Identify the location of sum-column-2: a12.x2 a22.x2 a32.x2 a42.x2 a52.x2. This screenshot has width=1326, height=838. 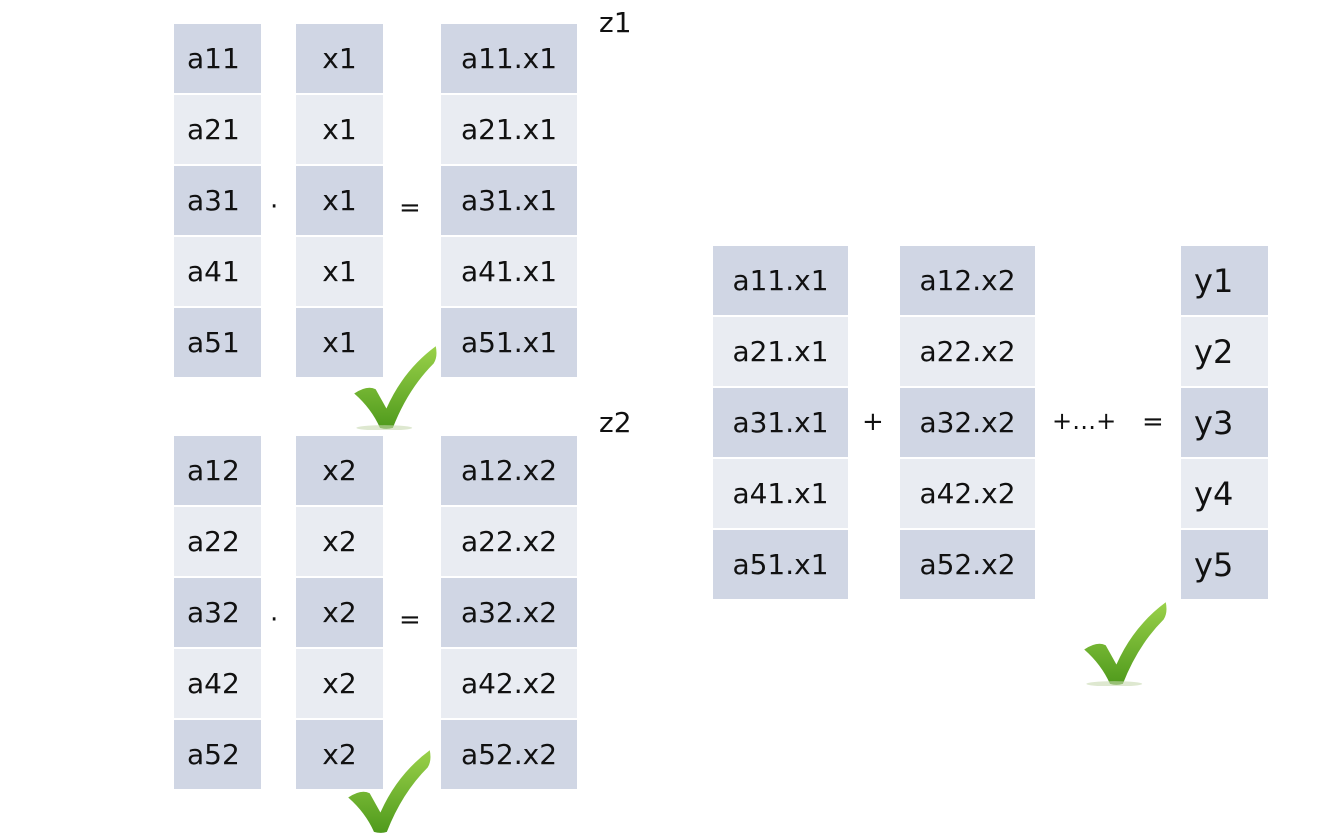
(967, 423).